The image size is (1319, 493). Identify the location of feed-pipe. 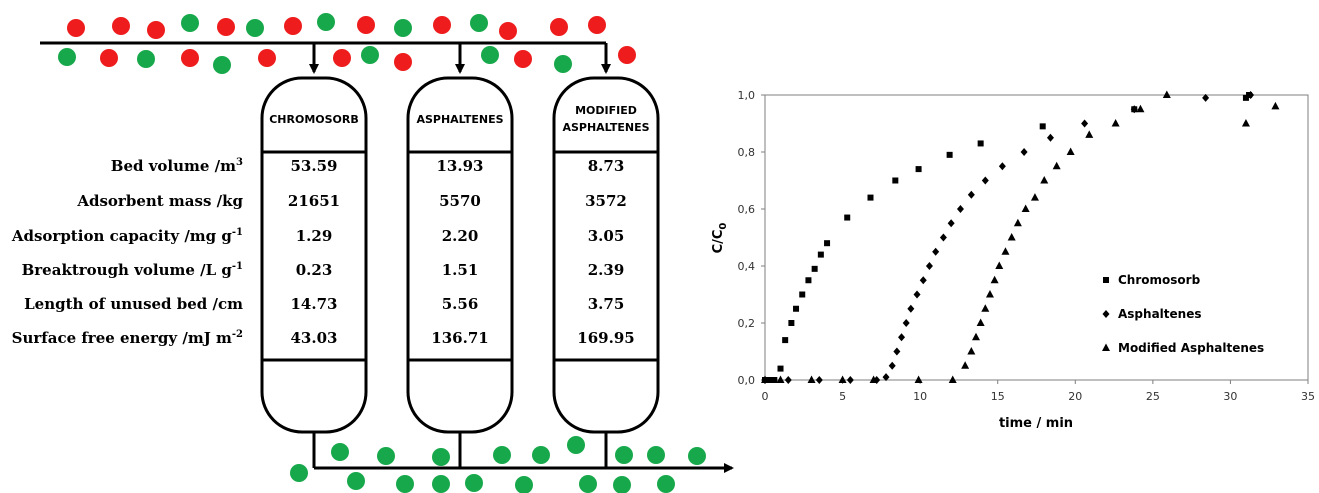
(325, 57).